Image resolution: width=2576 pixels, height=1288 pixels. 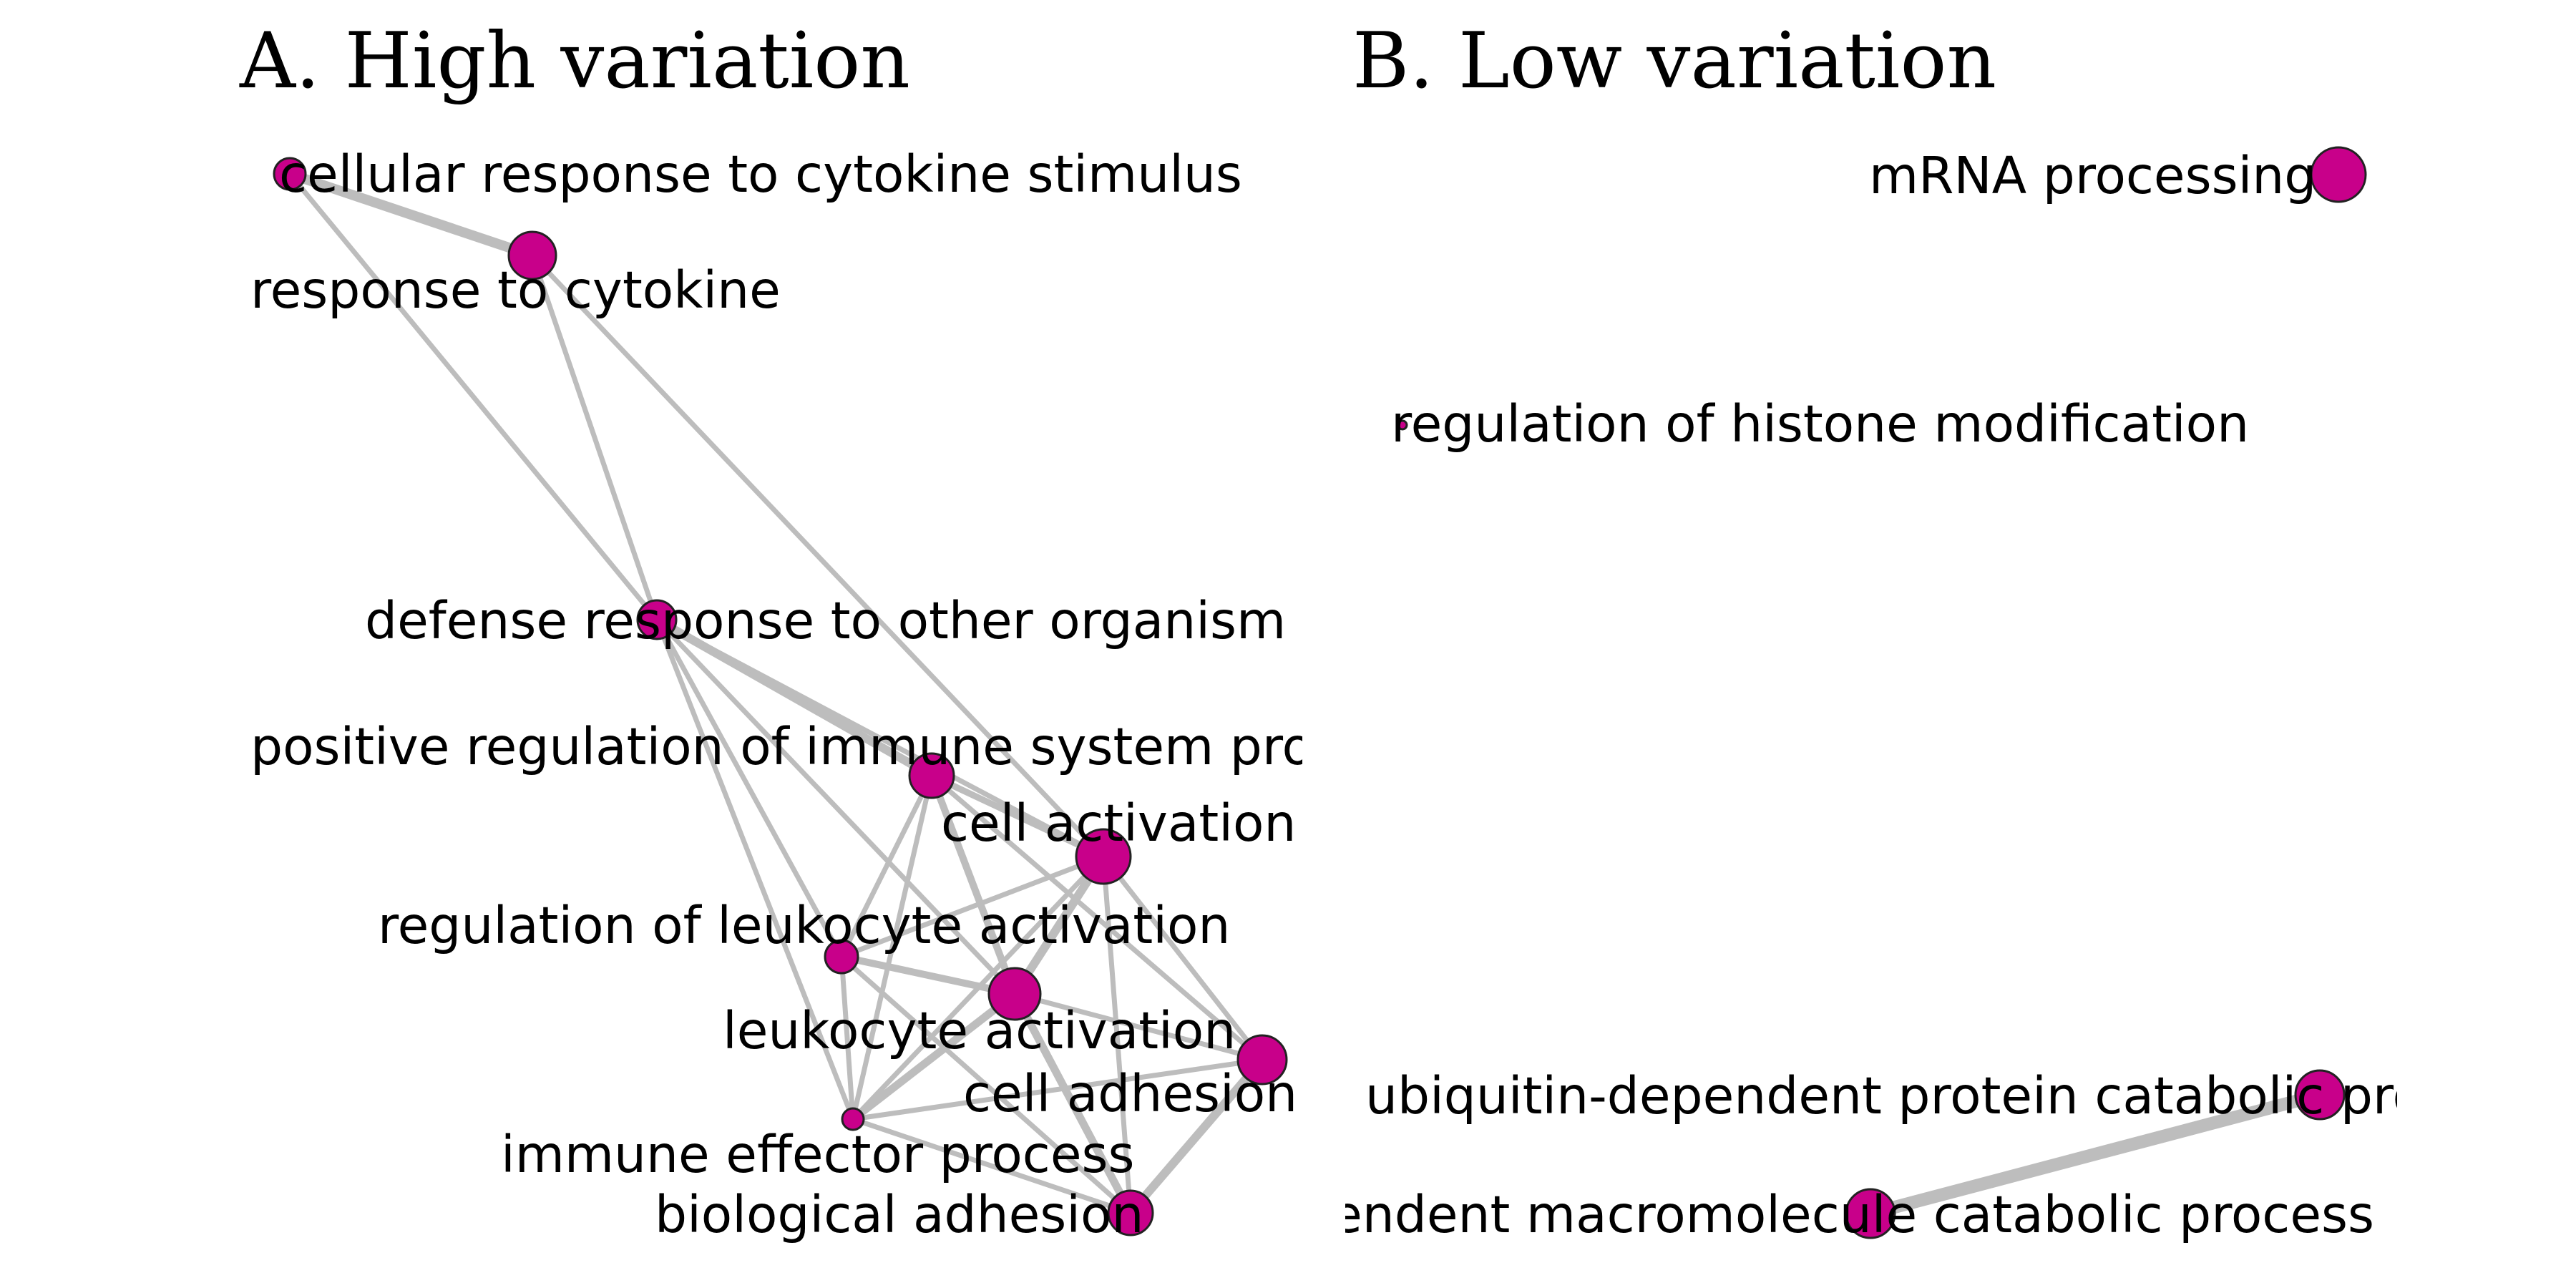 What do you see at coordinates (825, 620) in the screenshot?
I see `node-label-drto: defense response to other organism` at bounding box center [825, 620].